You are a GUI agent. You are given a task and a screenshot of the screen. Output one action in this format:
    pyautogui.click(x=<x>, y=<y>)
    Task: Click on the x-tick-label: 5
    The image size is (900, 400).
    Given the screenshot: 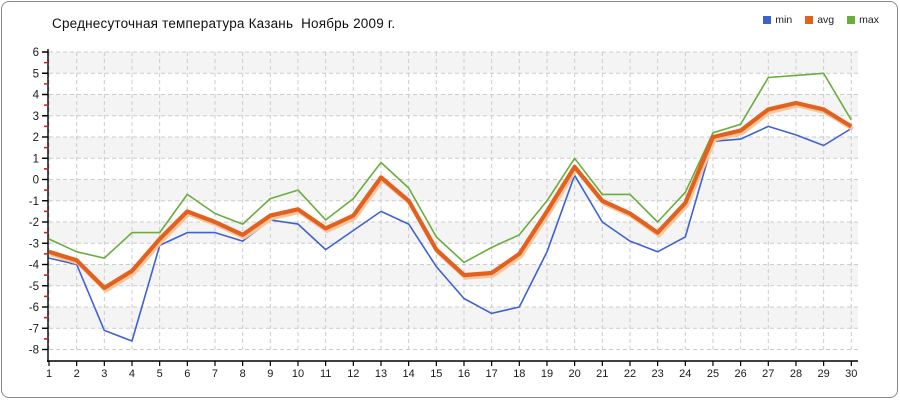 What is the action you would take?
    pyautogui.click(x=160, y=374)
    